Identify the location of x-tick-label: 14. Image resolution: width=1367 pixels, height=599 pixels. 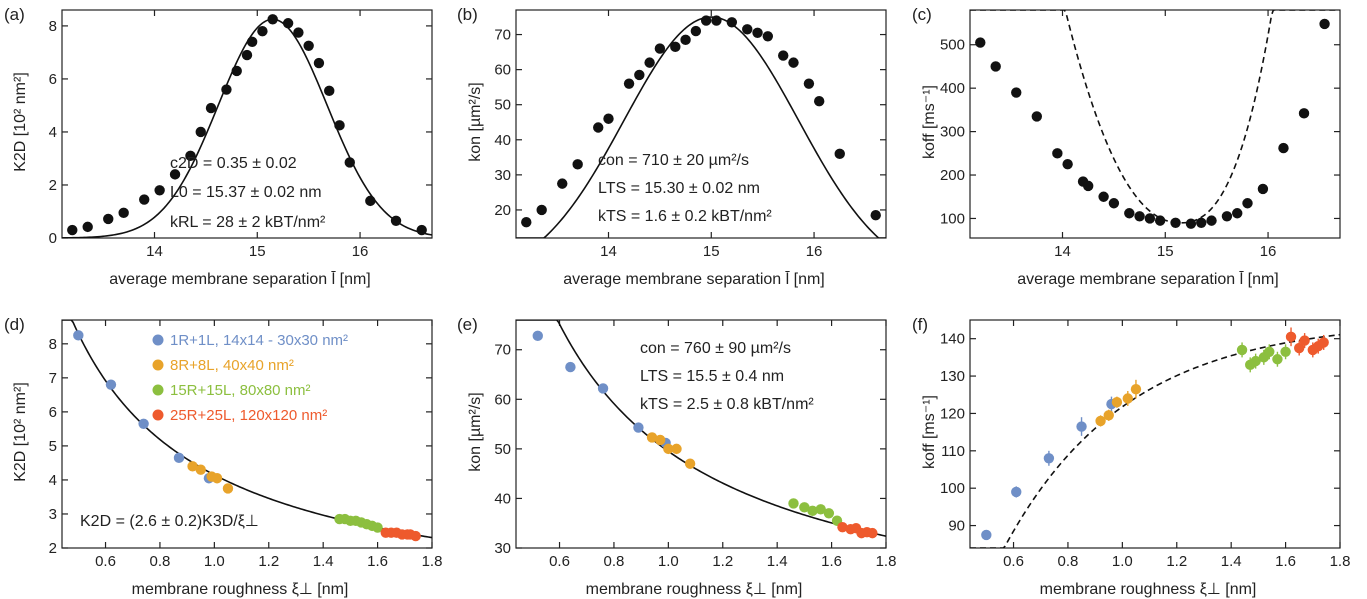
(1062, 251).